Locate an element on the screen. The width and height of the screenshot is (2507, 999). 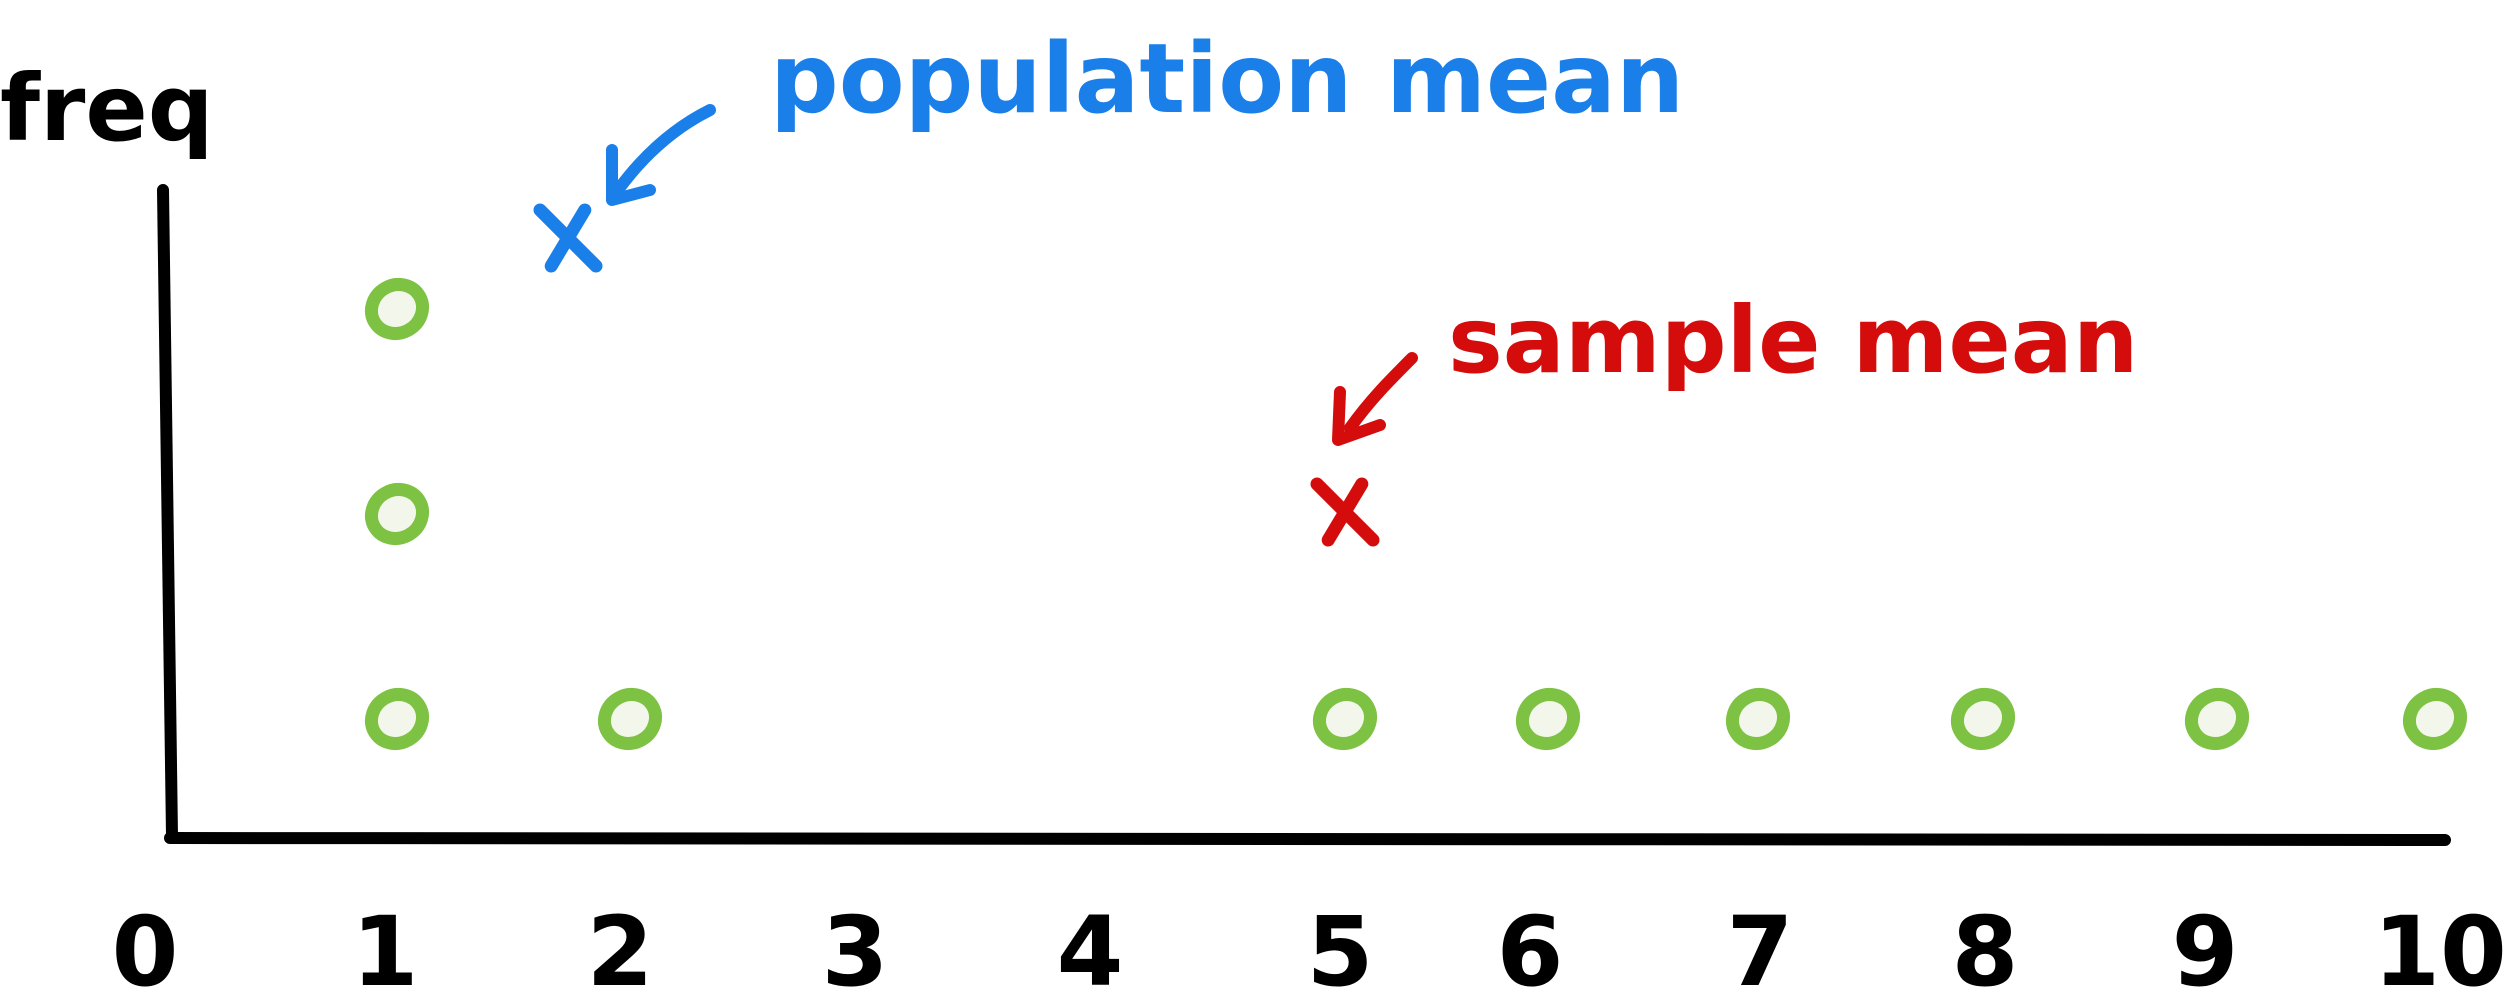
x-tick-label: 9 is located at coordinates (2205, 947).